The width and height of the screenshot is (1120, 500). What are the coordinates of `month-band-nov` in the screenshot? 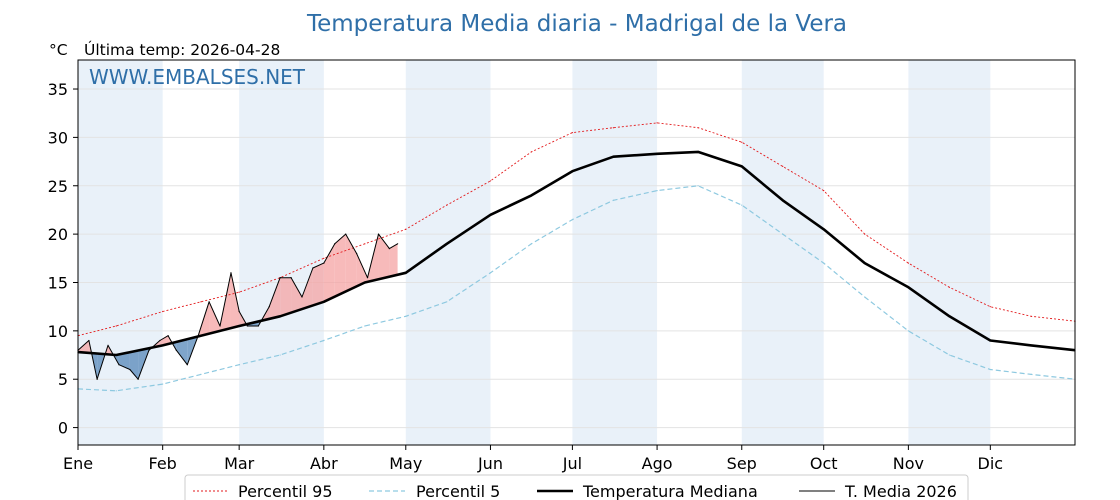 It's located at (949, 252).